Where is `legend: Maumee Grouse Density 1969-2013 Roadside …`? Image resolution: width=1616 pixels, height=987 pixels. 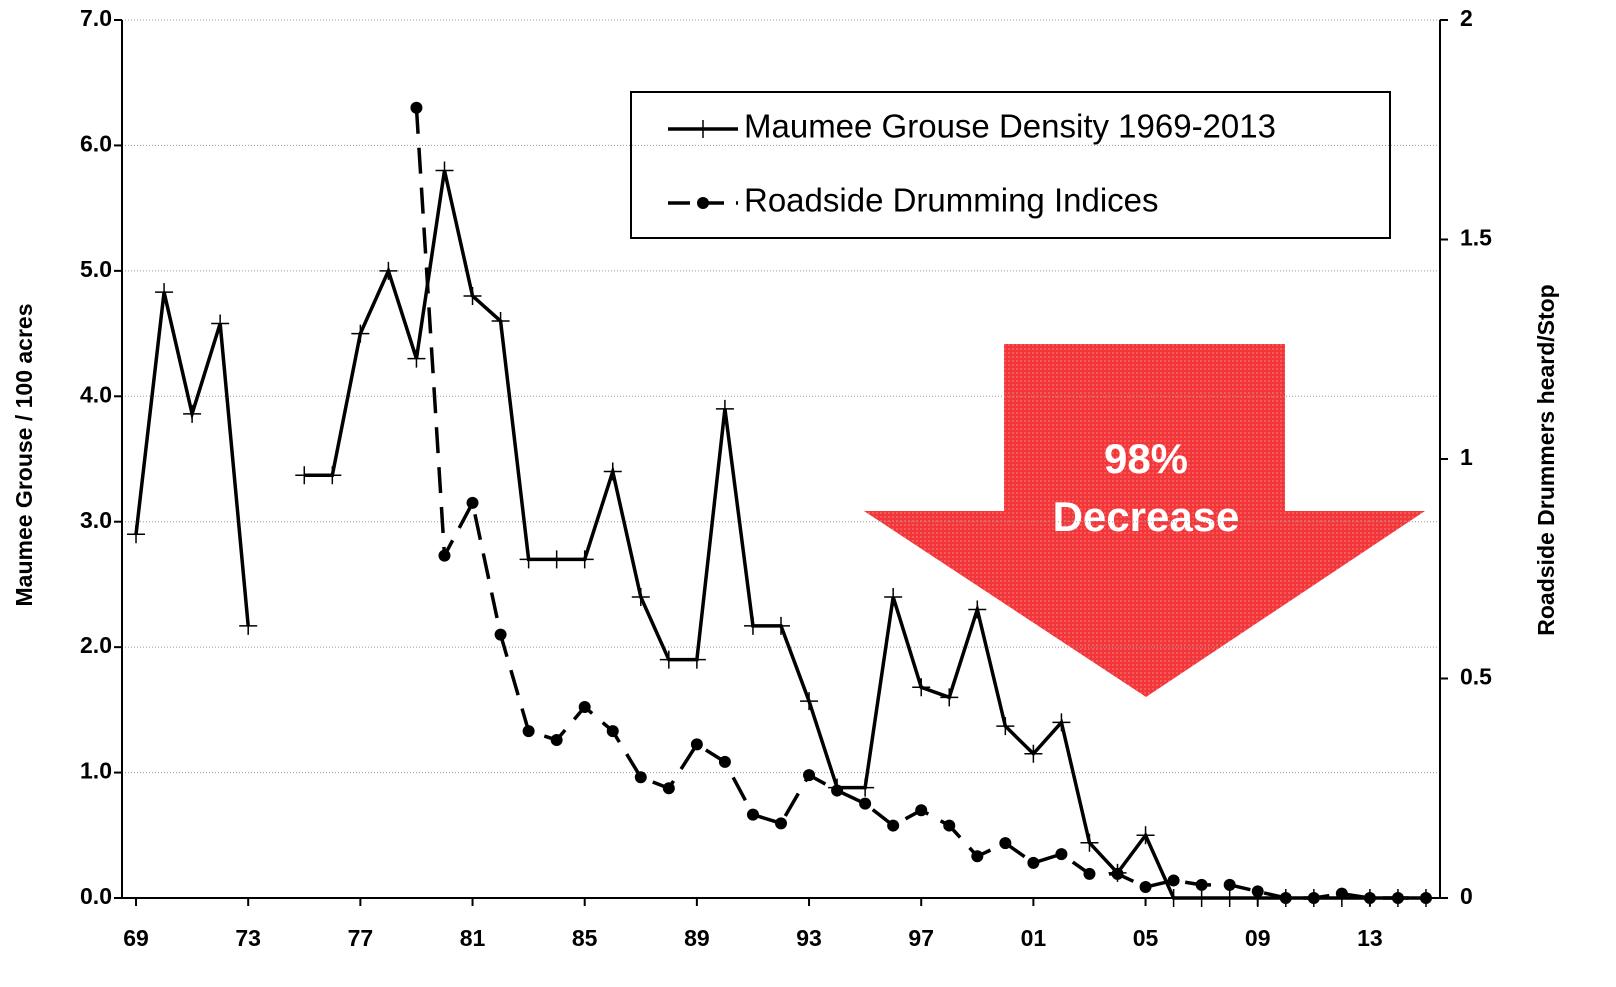
legend: Maumee Grouse Density 1969-2013 Roadside … is located at coordinates (1010, 165).